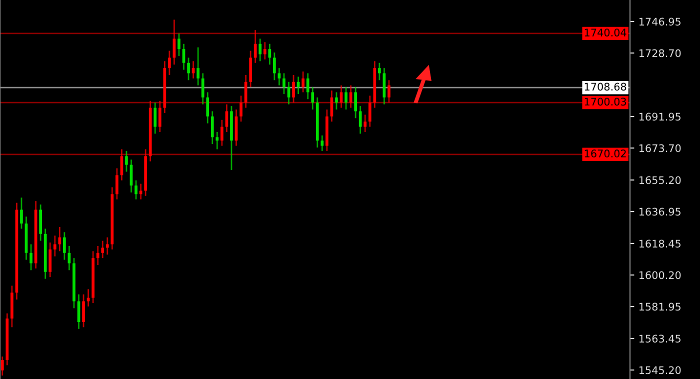  Describe the element at coordinates (659, 212) in the screenshot. I see `y-tick-label: 1636.95` at that location.